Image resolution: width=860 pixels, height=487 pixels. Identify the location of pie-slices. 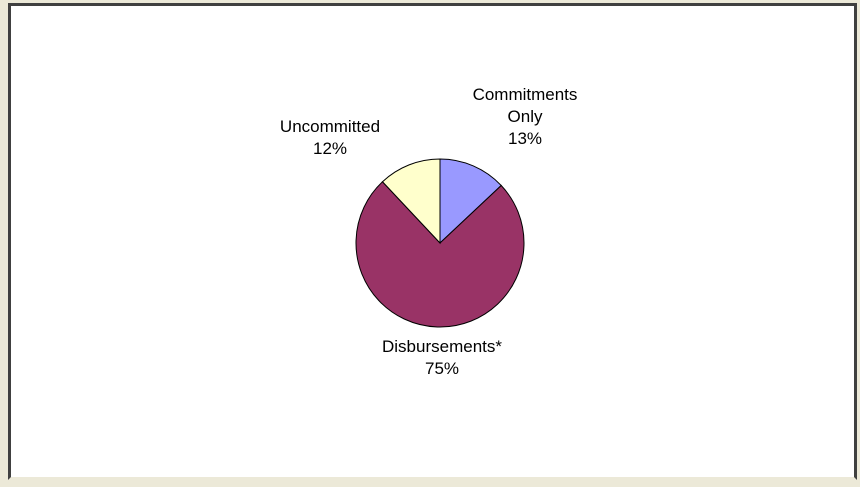
(440, 243).